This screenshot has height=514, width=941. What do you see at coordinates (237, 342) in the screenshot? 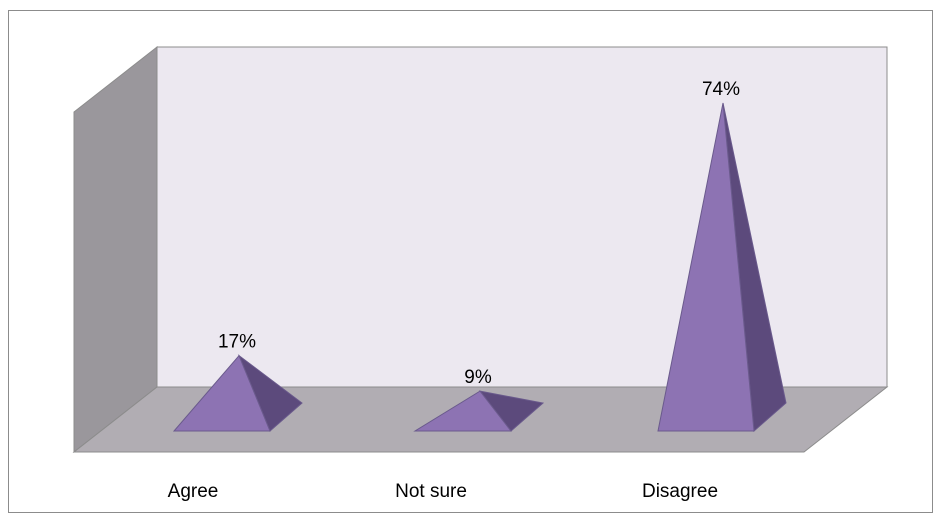
I see `data-label-agree: 17%` at bounding box center [237, 342].